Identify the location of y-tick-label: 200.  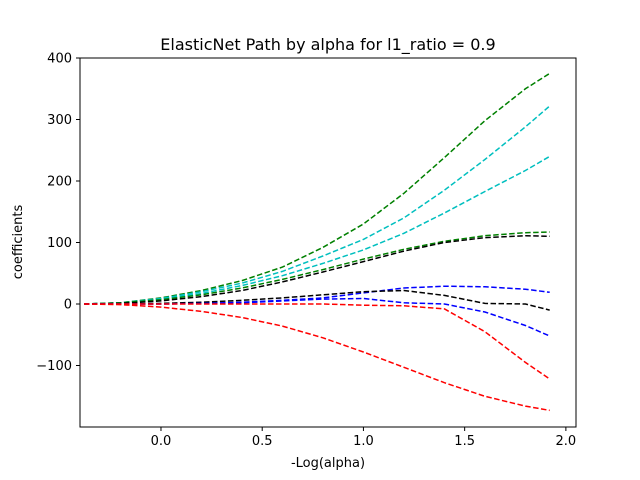
(59, 182).